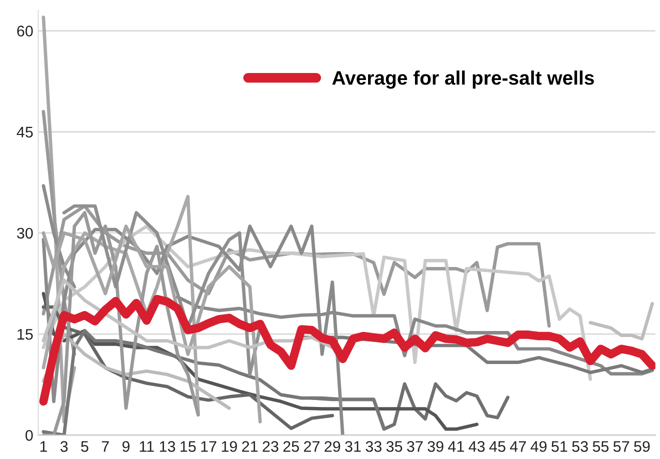  Describe the element at coordinates (463, 79) in the screenshot. I see `legend-label: Average for all pre-salt wells` at that location.